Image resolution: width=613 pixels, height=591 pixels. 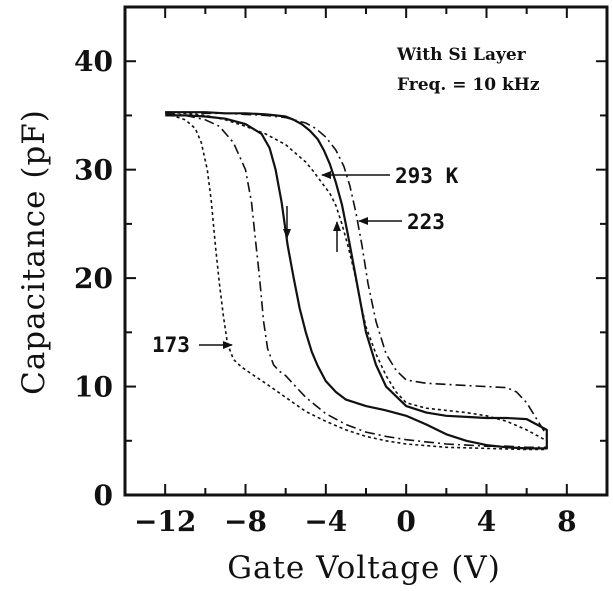 What do you see at coordinates (93, 387) in the screenshot?
I see `y-tick-label: 10` at bounding box center [93, 387].